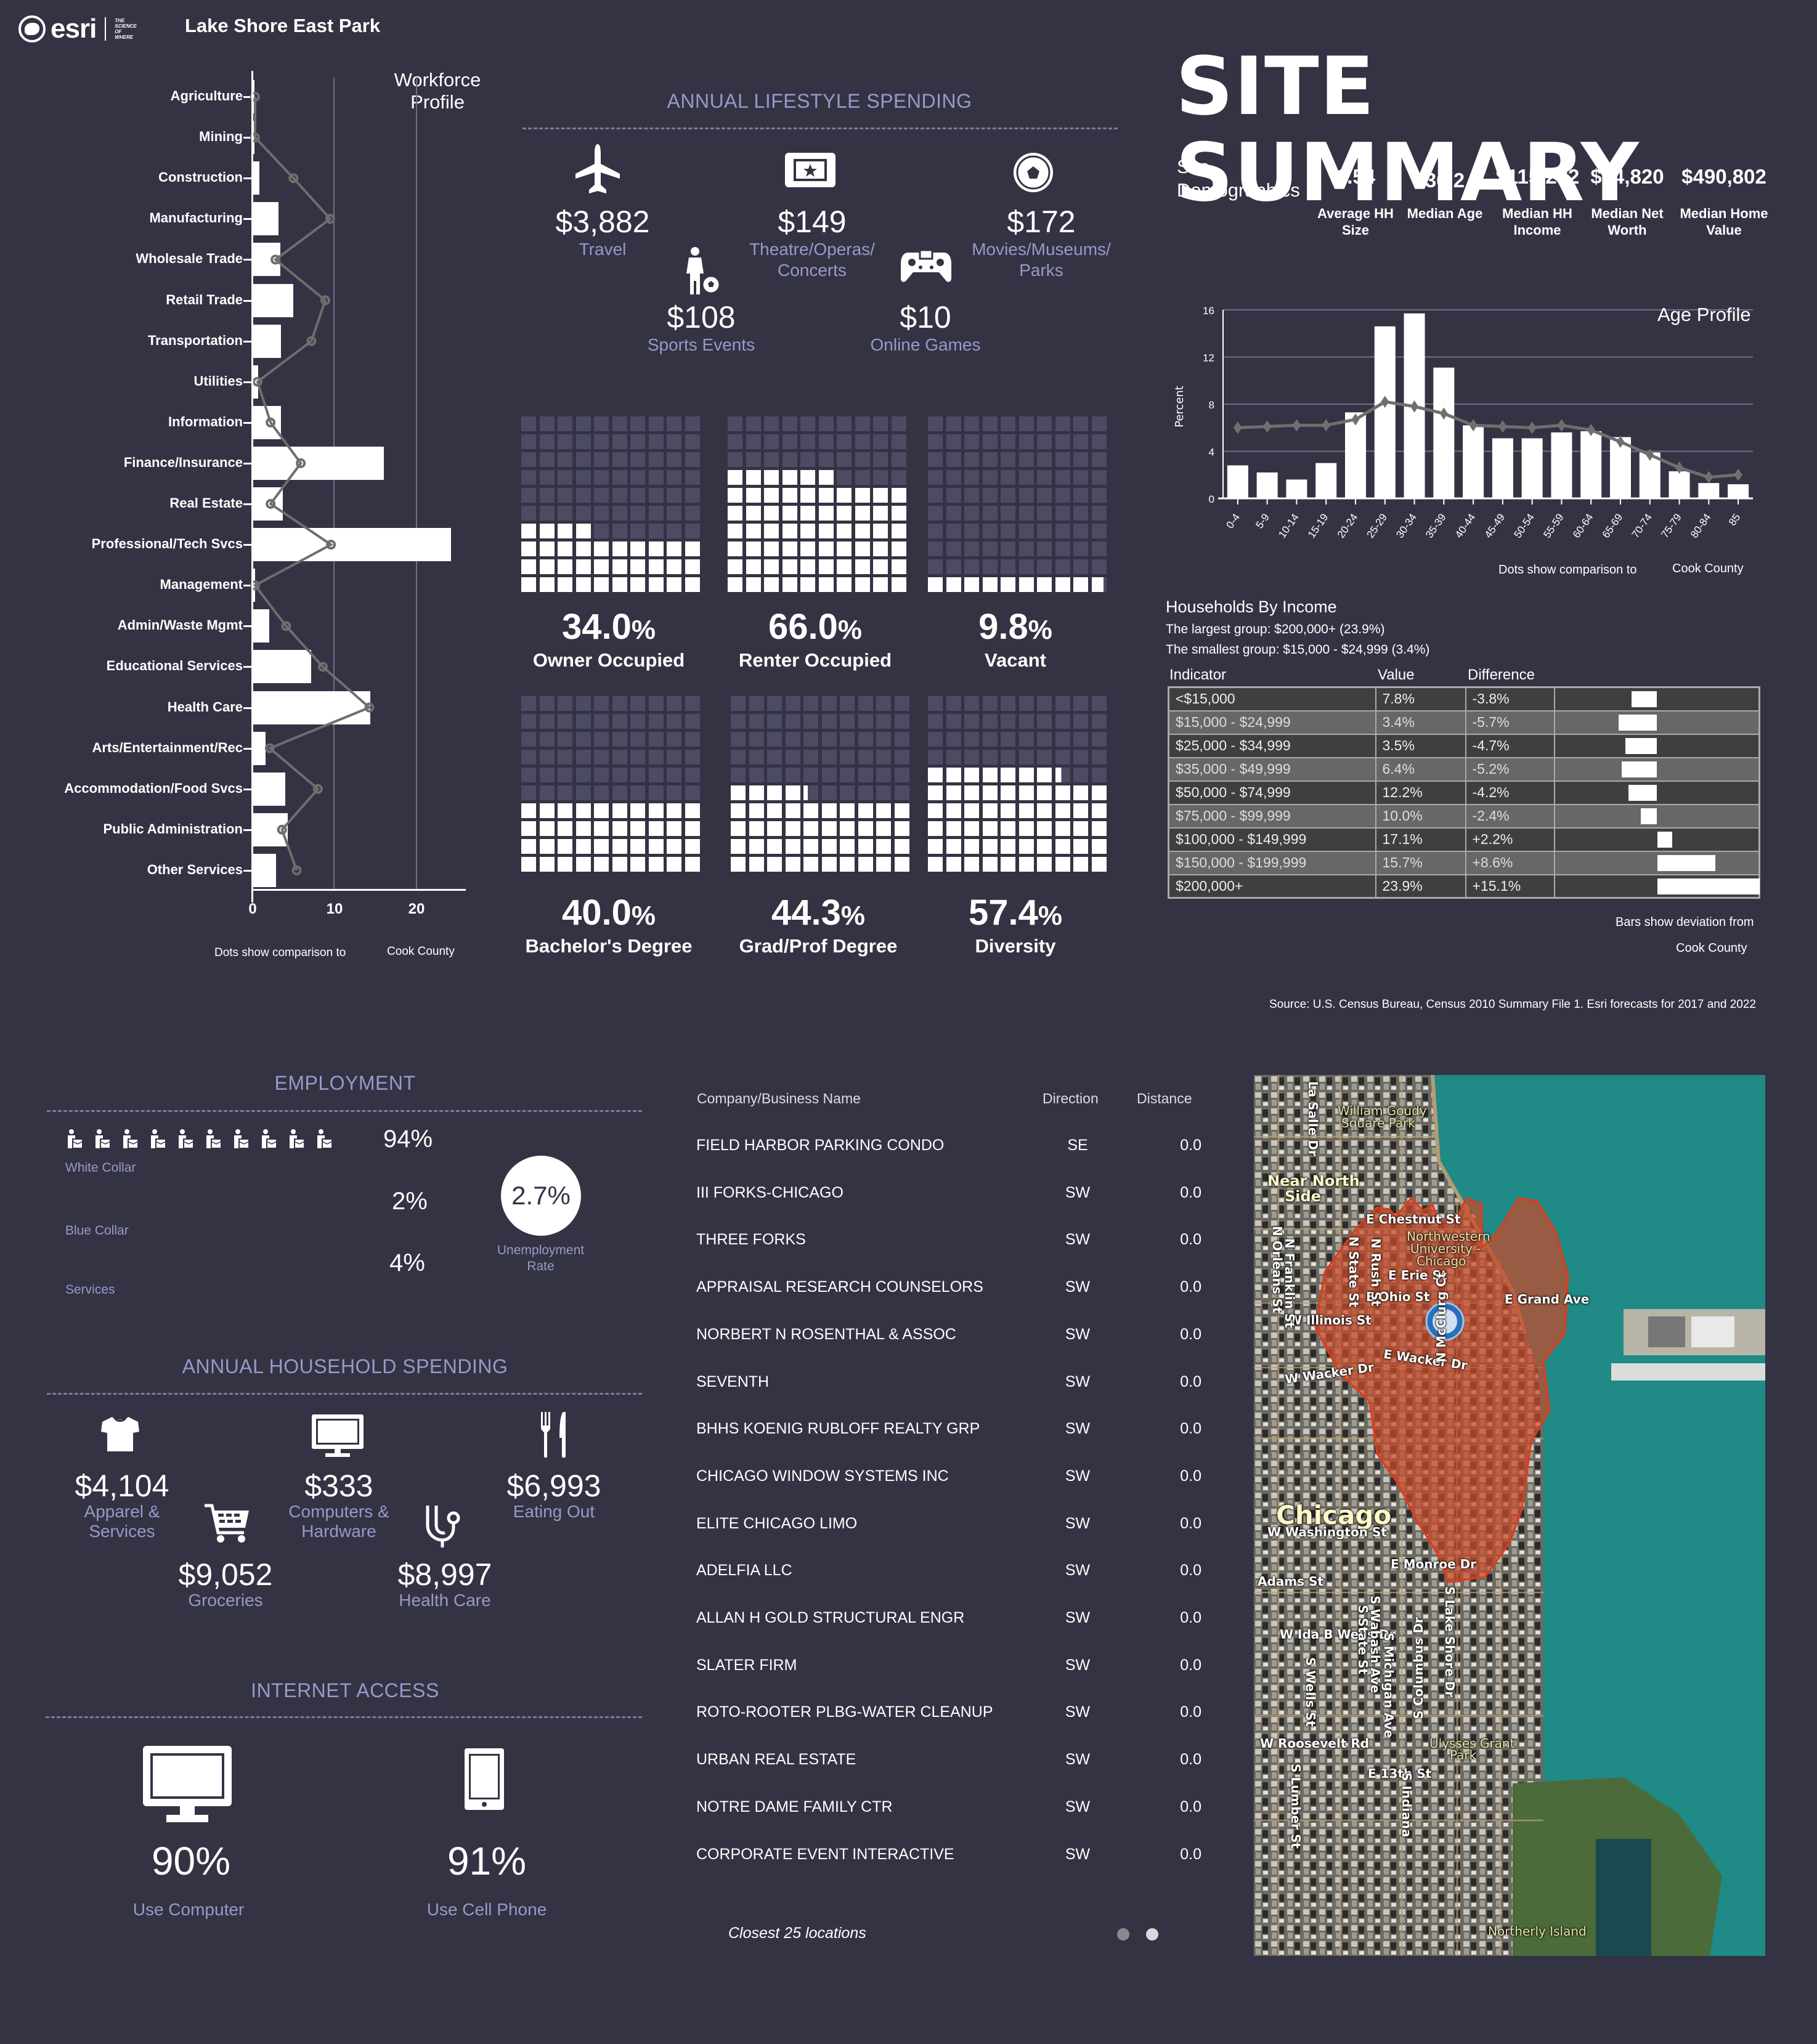  What do you see at coordinates (1272, 816) in the screenshot?
I see `indicator-cell: $75,000 - $99,999` at bounding box center [1272, 816].